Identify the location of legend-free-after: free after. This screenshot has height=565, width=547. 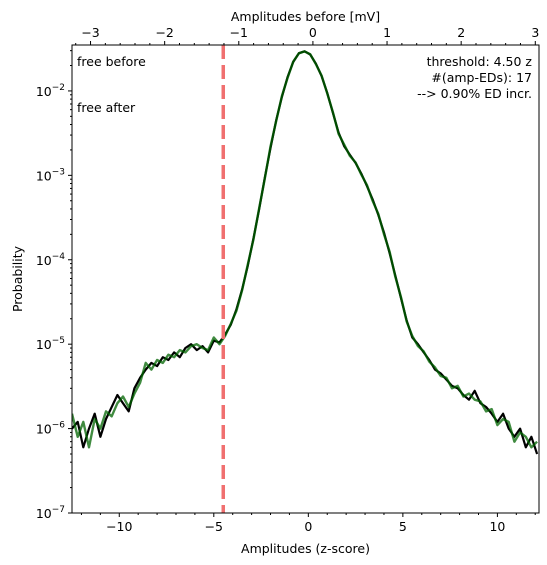
(106, 107).